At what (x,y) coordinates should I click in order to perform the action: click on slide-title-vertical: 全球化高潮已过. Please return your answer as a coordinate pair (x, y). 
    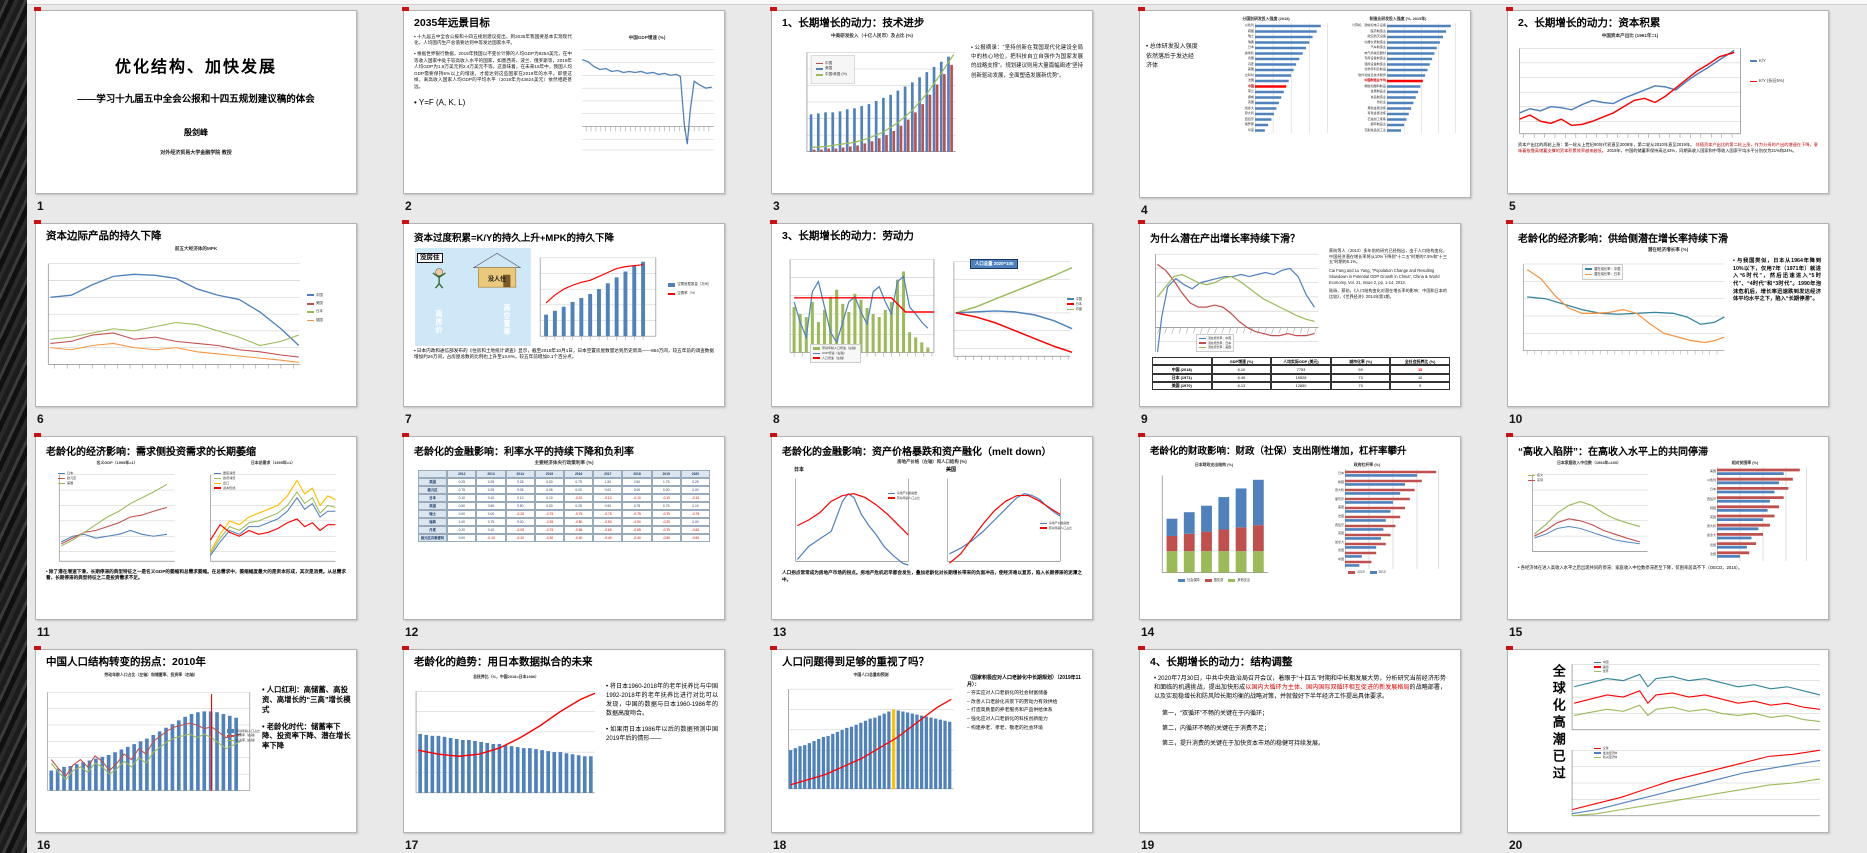
    Looking at the image, I should click on (1558, 723).